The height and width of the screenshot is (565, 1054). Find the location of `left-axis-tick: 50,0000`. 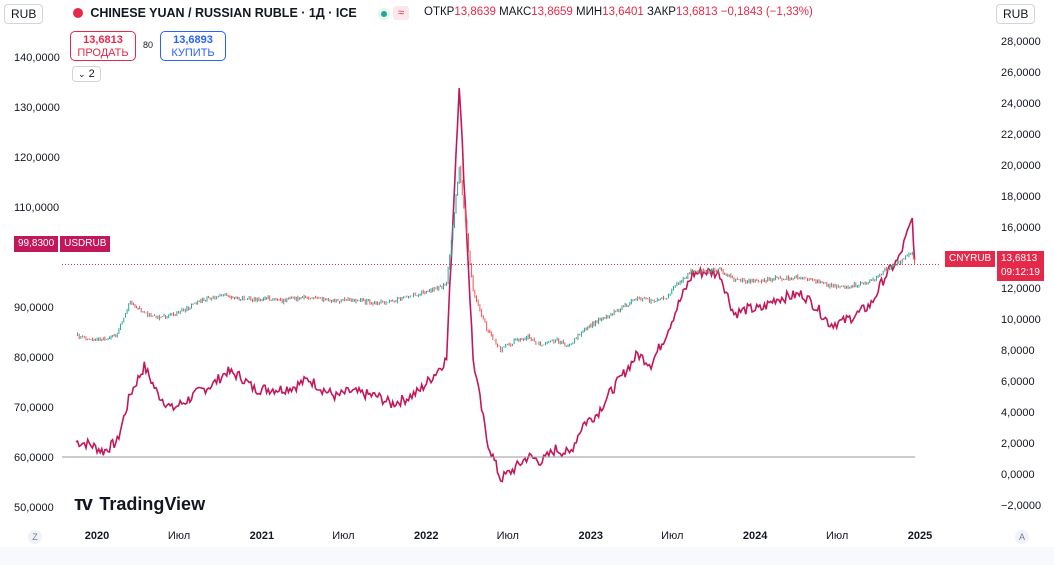

left-axis-tick: 50,0000 is located at coordinates (34, 508).